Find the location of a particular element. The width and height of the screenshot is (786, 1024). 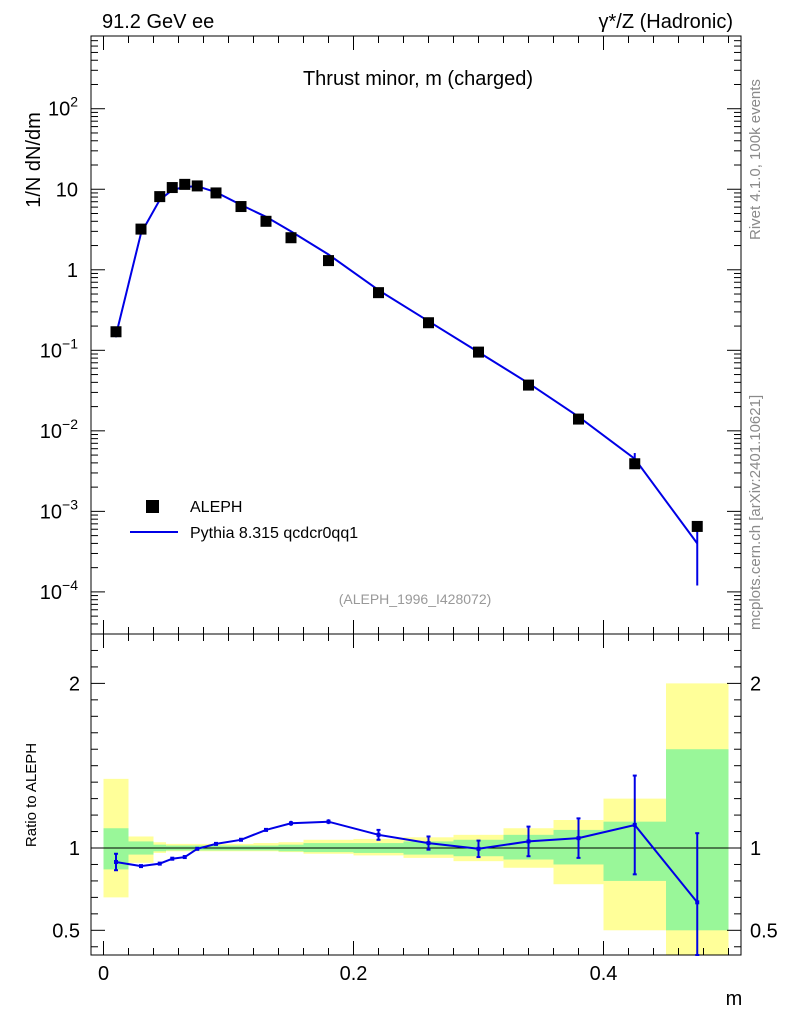

ratio-y-tick-label-right: 1 is located at coordinates (755, 849).